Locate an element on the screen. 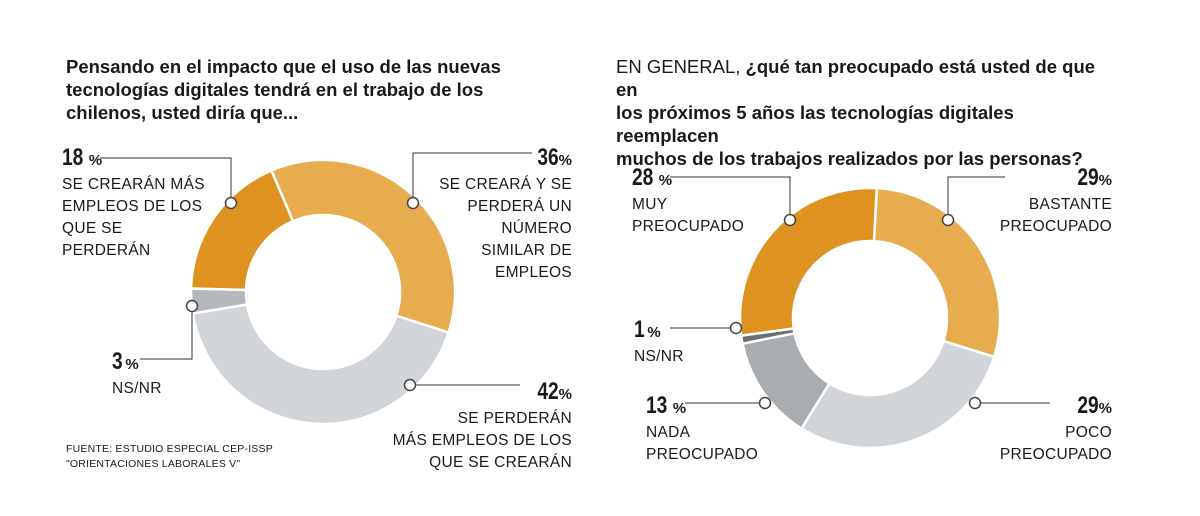 The height and width of the screenshot is (516, 1200). slice-label-muy: 28% MUY PREOCUPADO is located at coordinates (712, 202).